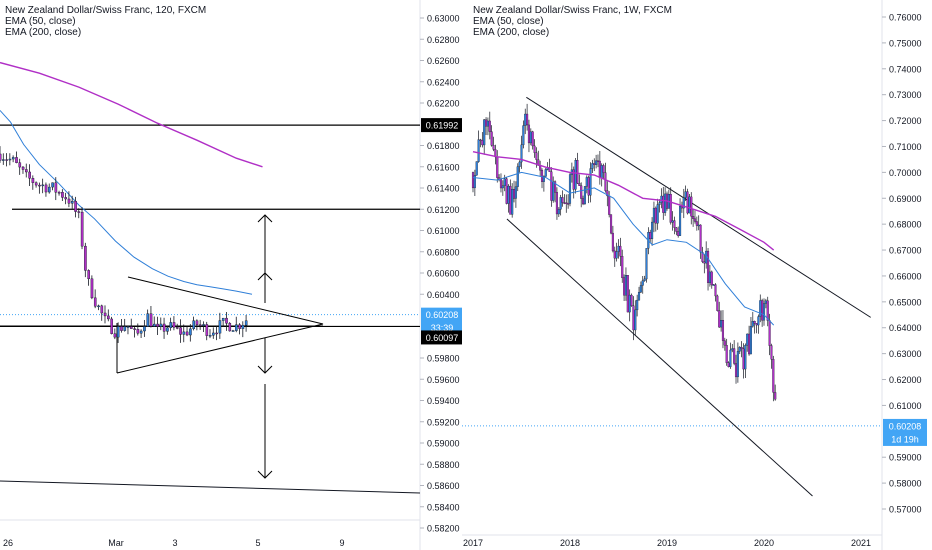 This screenshot has height=550, width=932. Describe the element at coordinates (443, 486) in the screenshot. I see `y-tick-label: 0.58600` at that location.